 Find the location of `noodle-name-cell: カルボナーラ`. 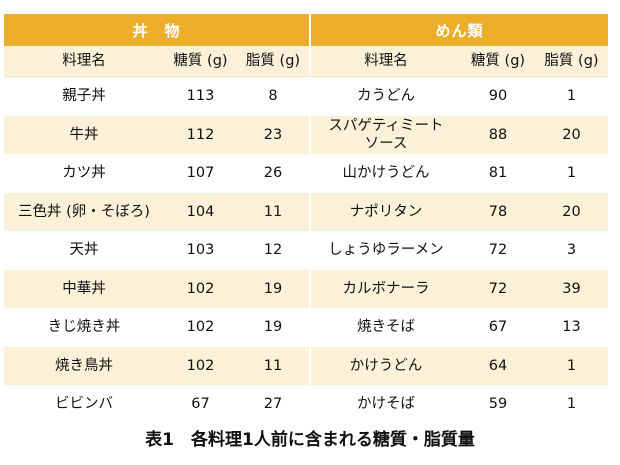

noodle-name-cell: カルボナーラ is located at coordinates (386, 288).